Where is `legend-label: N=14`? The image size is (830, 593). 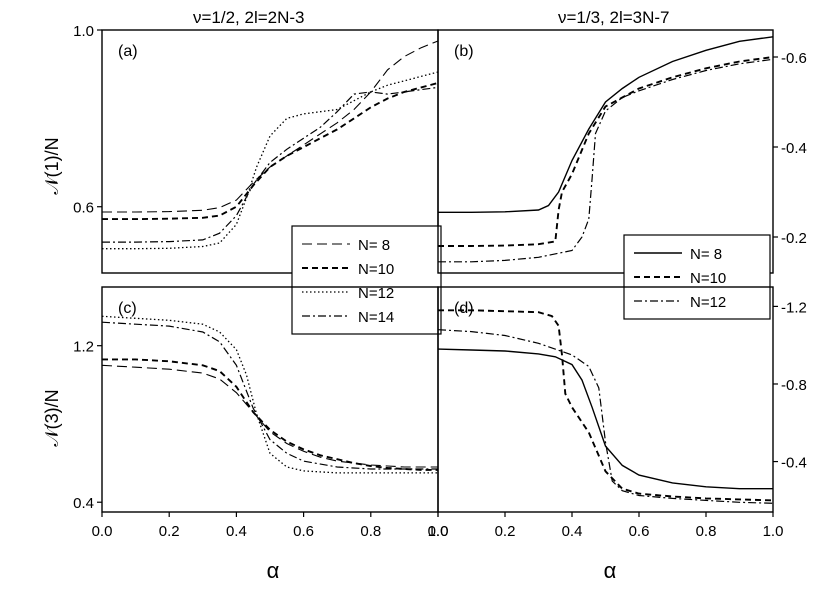 legend-label: N=14 is located at coordinates (376, 317).